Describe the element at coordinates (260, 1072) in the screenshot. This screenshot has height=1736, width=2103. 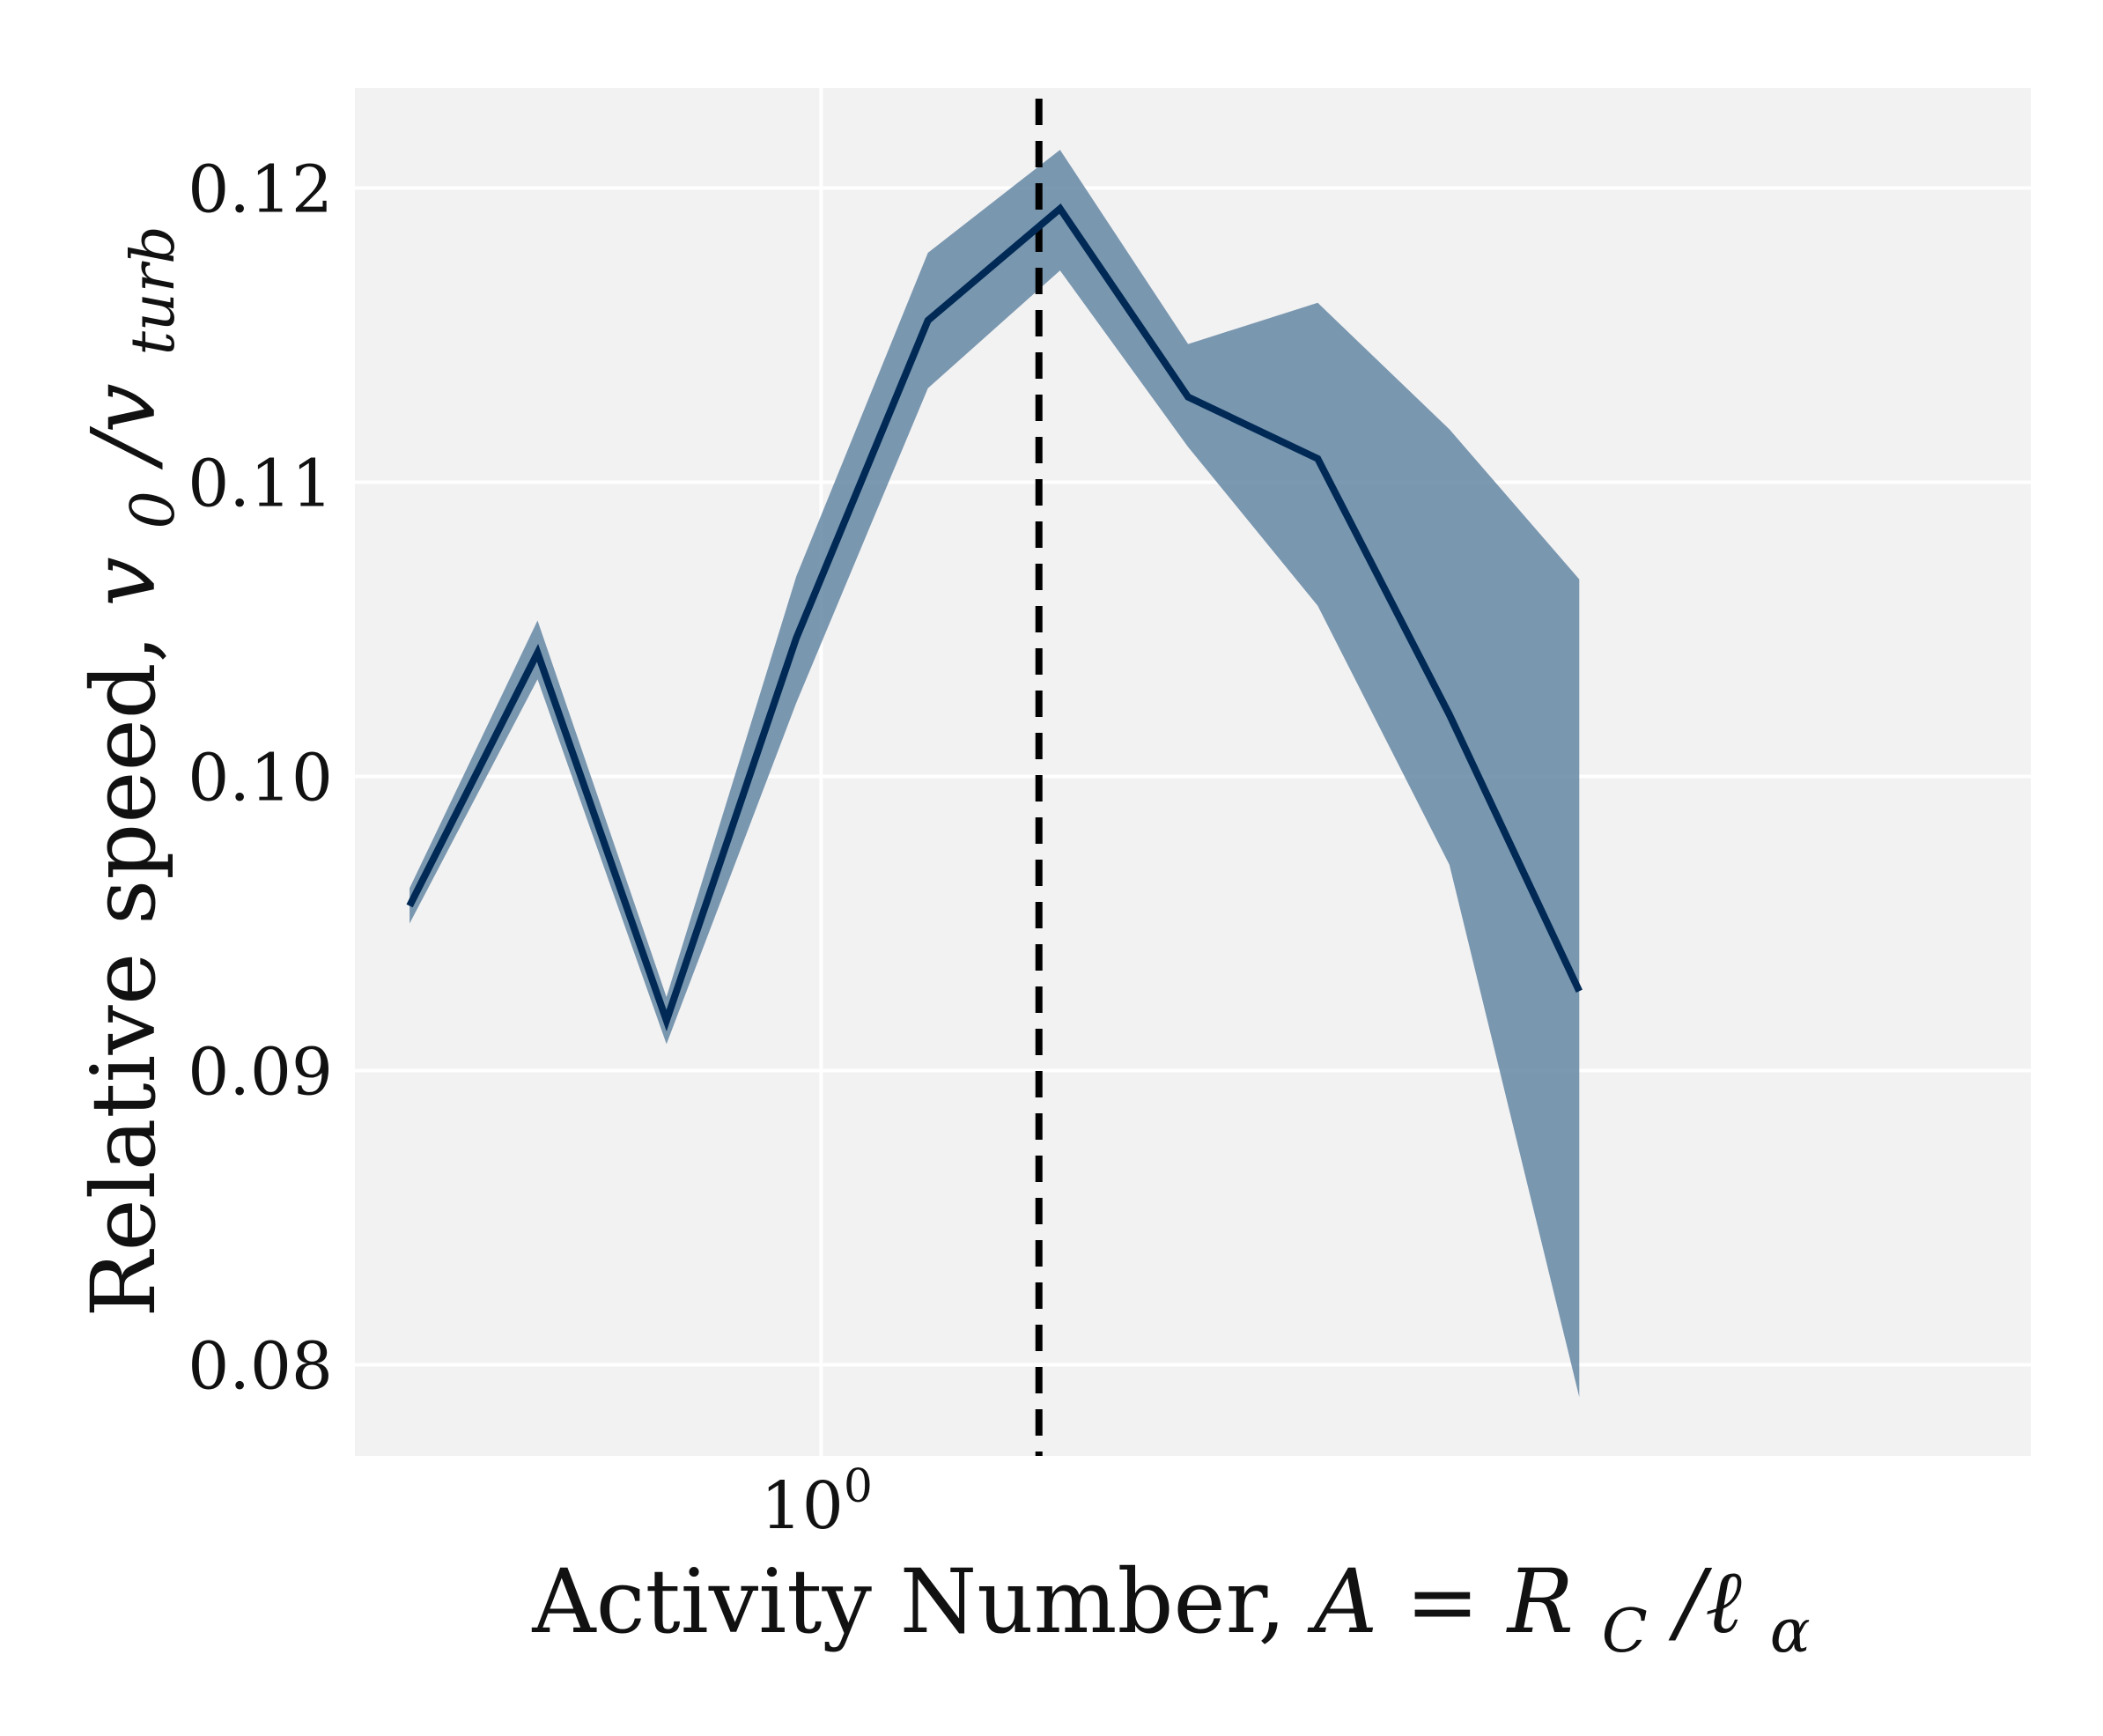
I see `y-tick-label-1: 0.09` at that location.